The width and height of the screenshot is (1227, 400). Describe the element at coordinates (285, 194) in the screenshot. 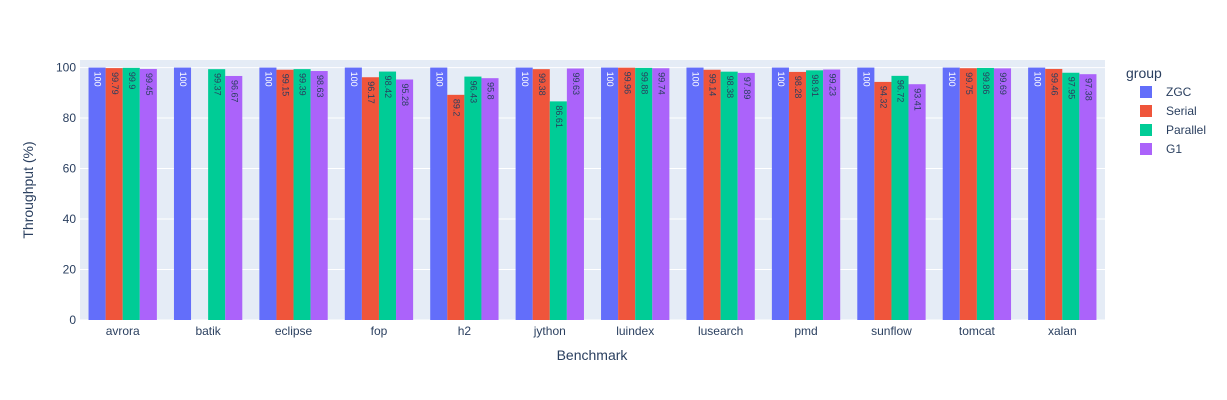

I see `bar-serial-eclipse` at that location.